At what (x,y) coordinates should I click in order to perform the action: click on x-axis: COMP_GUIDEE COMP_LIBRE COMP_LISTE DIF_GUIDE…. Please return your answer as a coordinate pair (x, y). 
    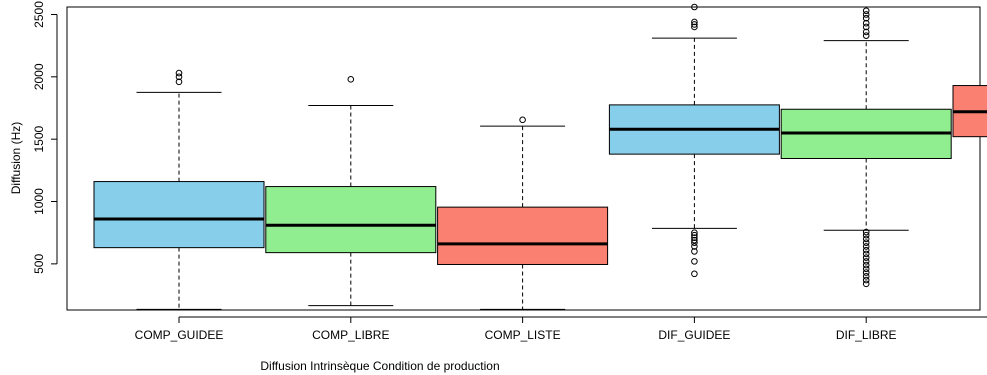
    Looking at the image, I should click on (561, 329).